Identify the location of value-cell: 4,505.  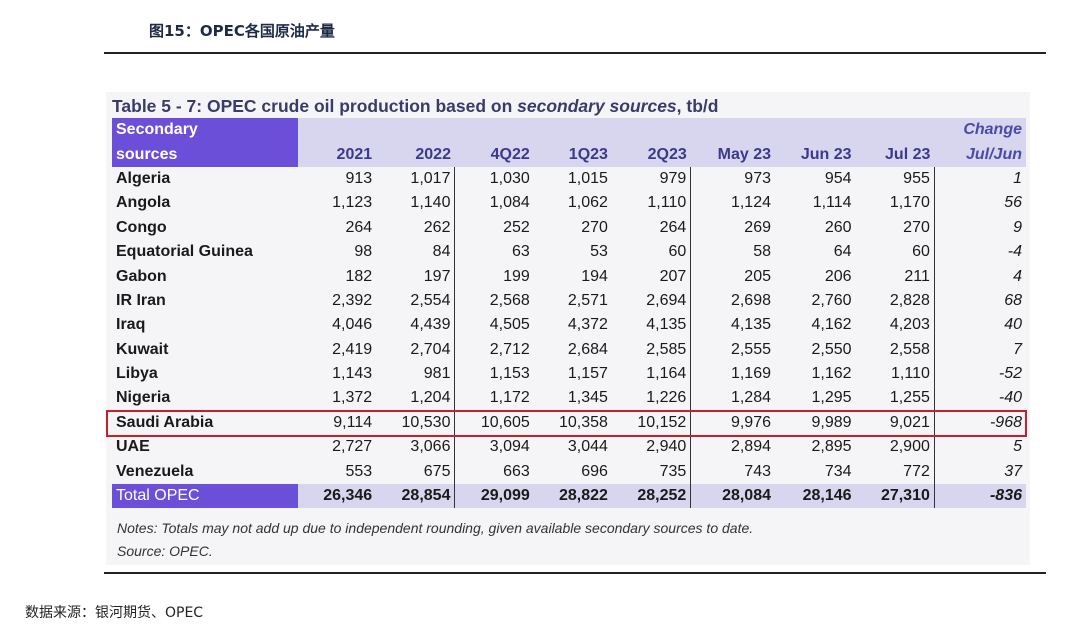
(509, 325).